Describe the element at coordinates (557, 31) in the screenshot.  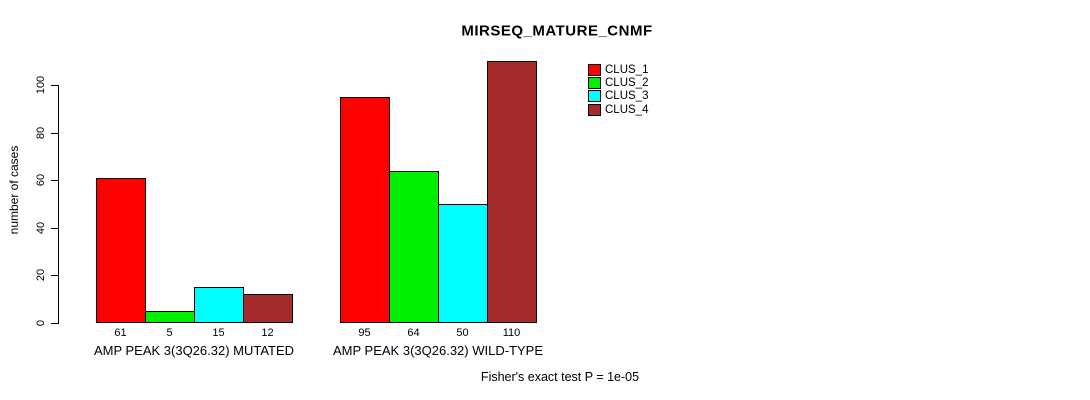
I see `chart-title: MIRSEQ_MATURE_CNMF` at that location.